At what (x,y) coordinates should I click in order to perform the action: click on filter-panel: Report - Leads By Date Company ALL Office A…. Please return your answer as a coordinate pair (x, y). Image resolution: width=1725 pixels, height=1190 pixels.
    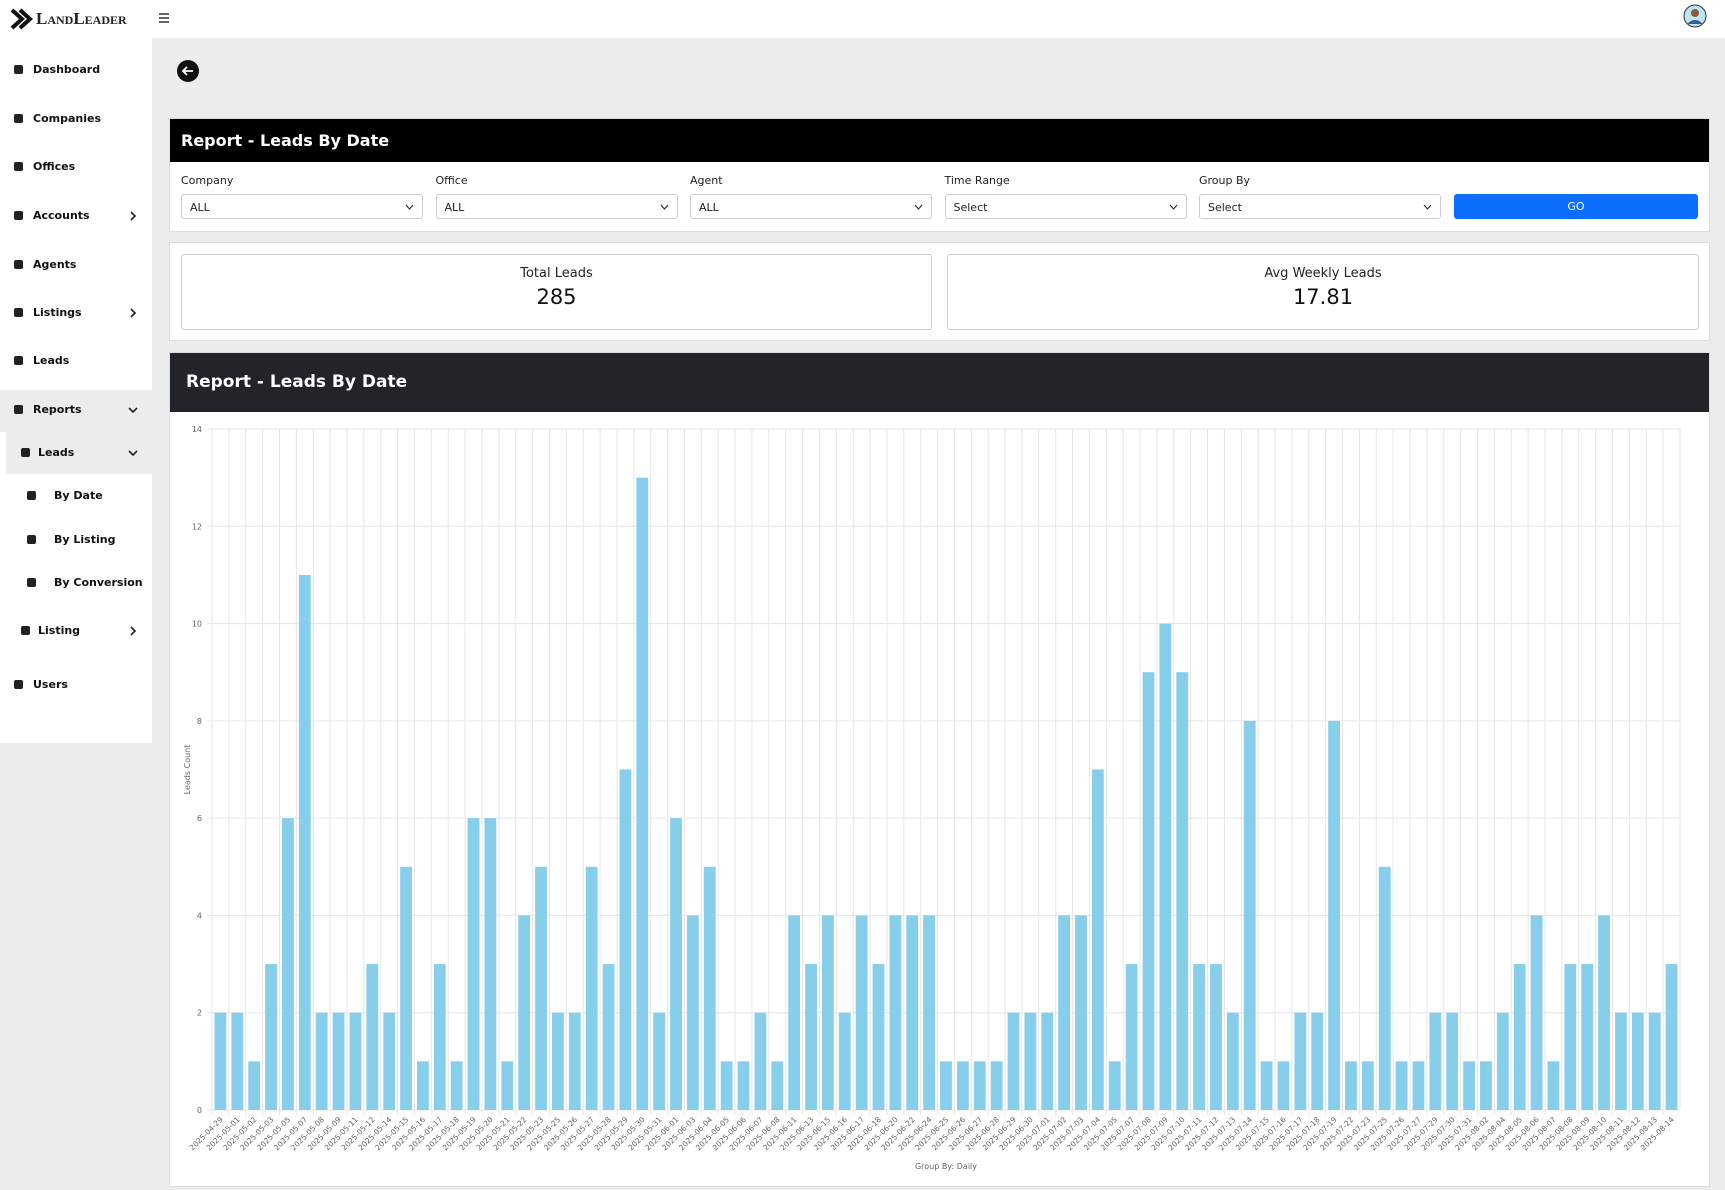
    Looking at the image, I should click on (939, 175).